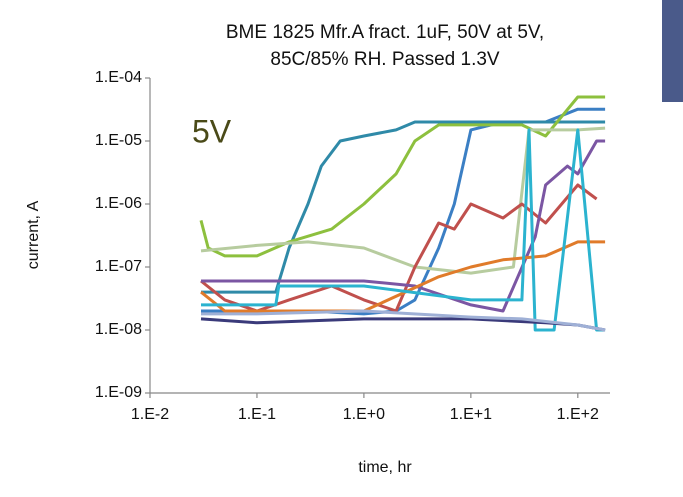  What do you see at coordinates (118, 329) in the screenshot?
I see `y-tick-label: 1.E-08` at bounding box center [118, 329].